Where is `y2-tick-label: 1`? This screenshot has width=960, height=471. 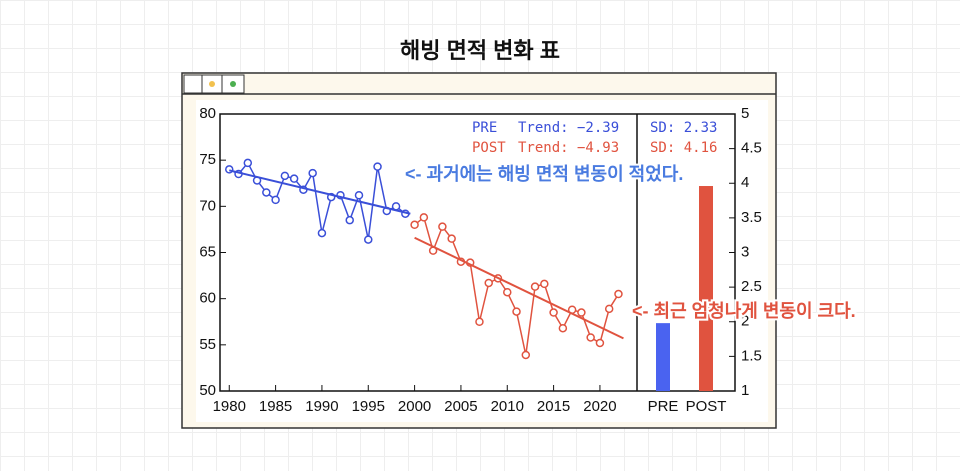
y2-tick-label: 1 is located at coordinates (745, 390).